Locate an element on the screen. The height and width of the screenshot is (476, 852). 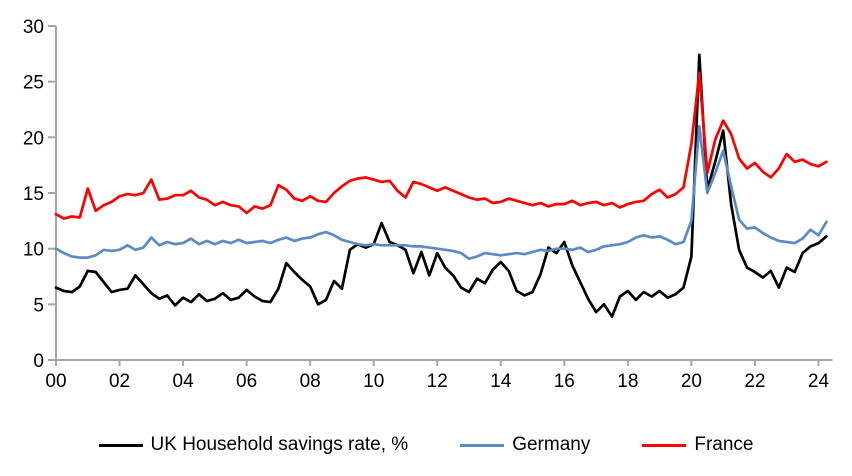
legend-item-germany: Germany is located at coordinates (525, 445).